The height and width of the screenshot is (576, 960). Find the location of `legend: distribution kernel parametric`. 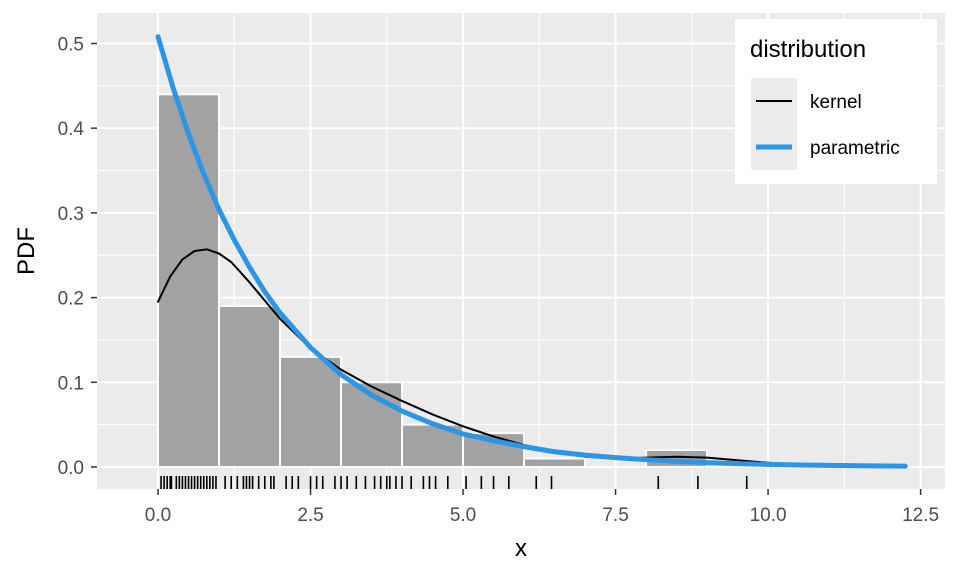

legend: distribution kernel parametric is located at coordinates (836, 101).